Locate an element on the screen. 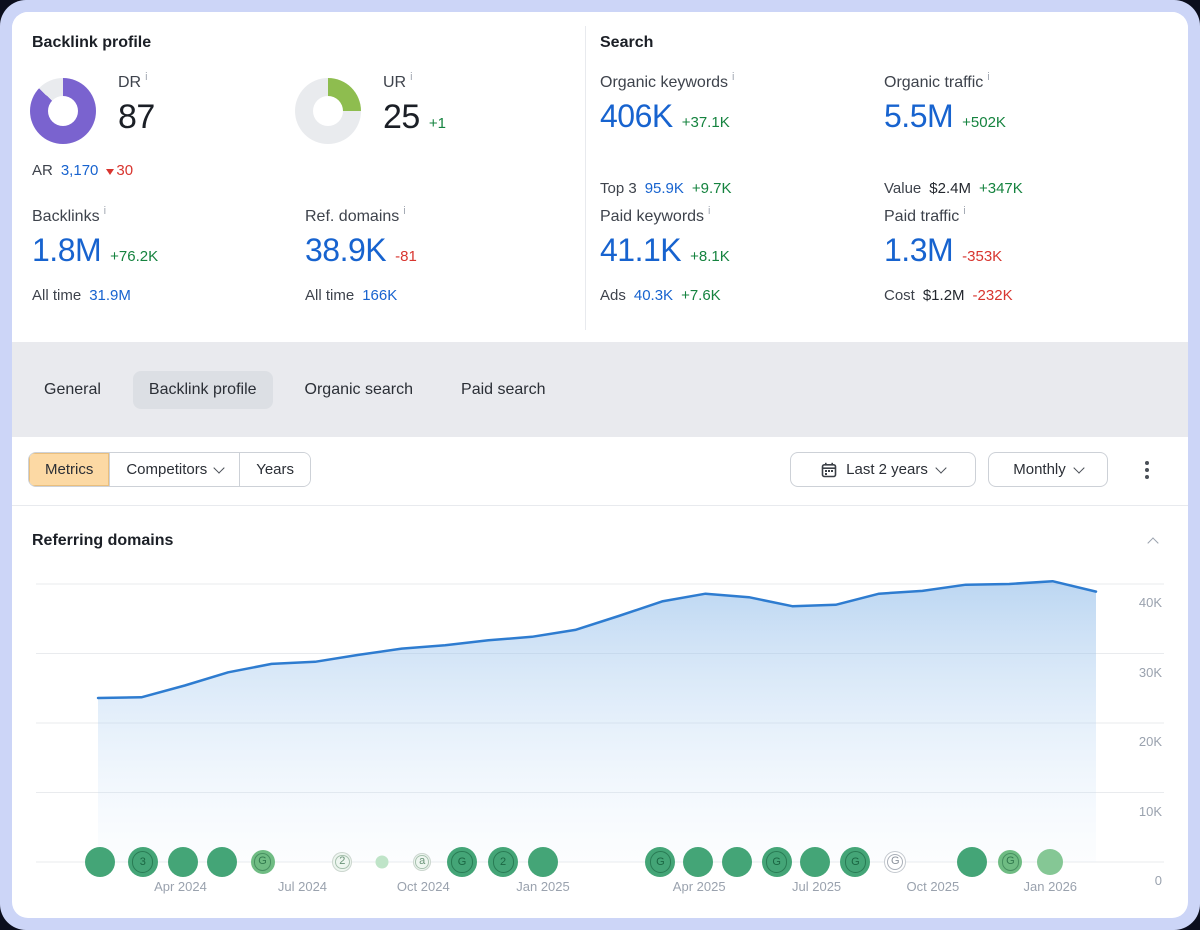 The height and width of the screenshot is (930, 1200). event-marker-a: a is located at coordinates (422, 862).